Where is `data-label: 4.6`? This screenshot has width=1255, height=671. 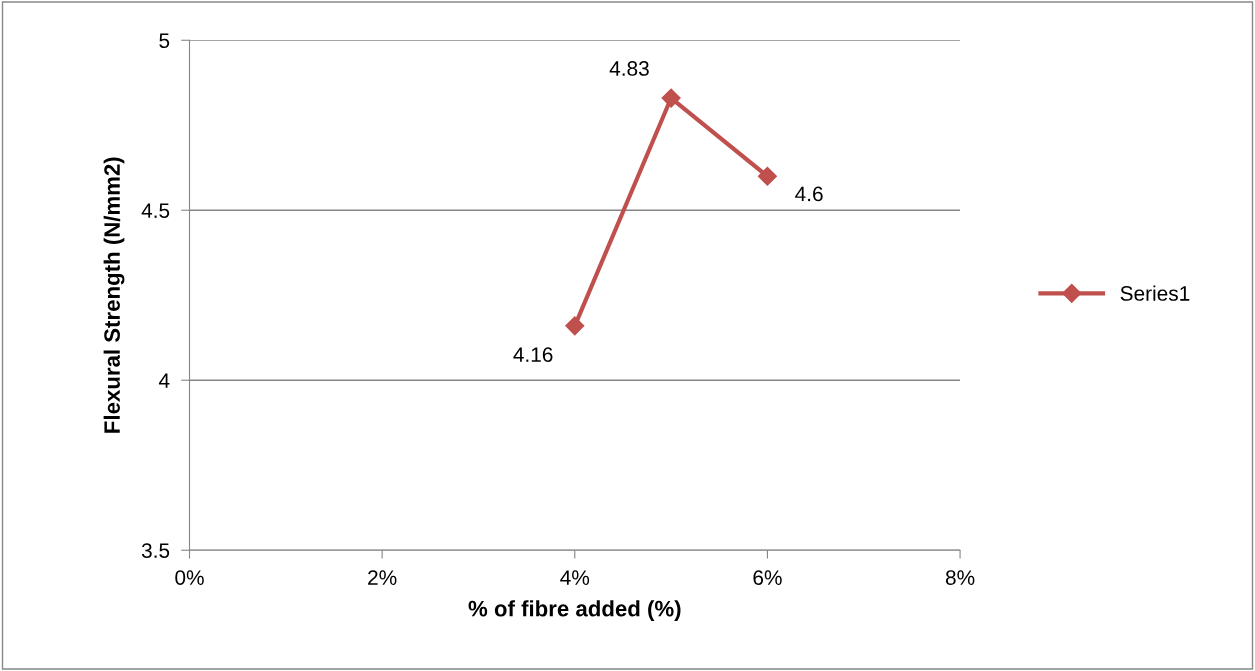
data-label: 4.6 is located at coordinates (809, 194).